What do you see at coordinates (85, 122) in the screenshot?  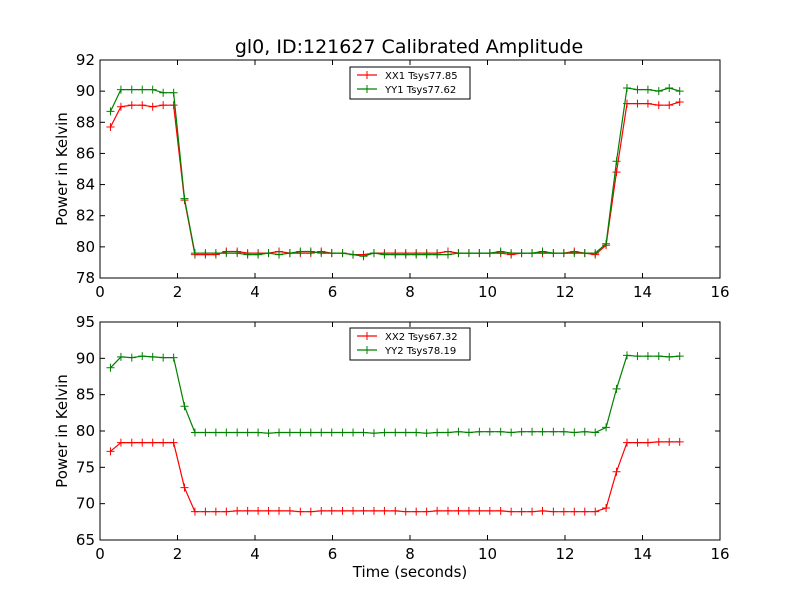 I see `y-tick-label: 88` at bounding box center [85, 122].